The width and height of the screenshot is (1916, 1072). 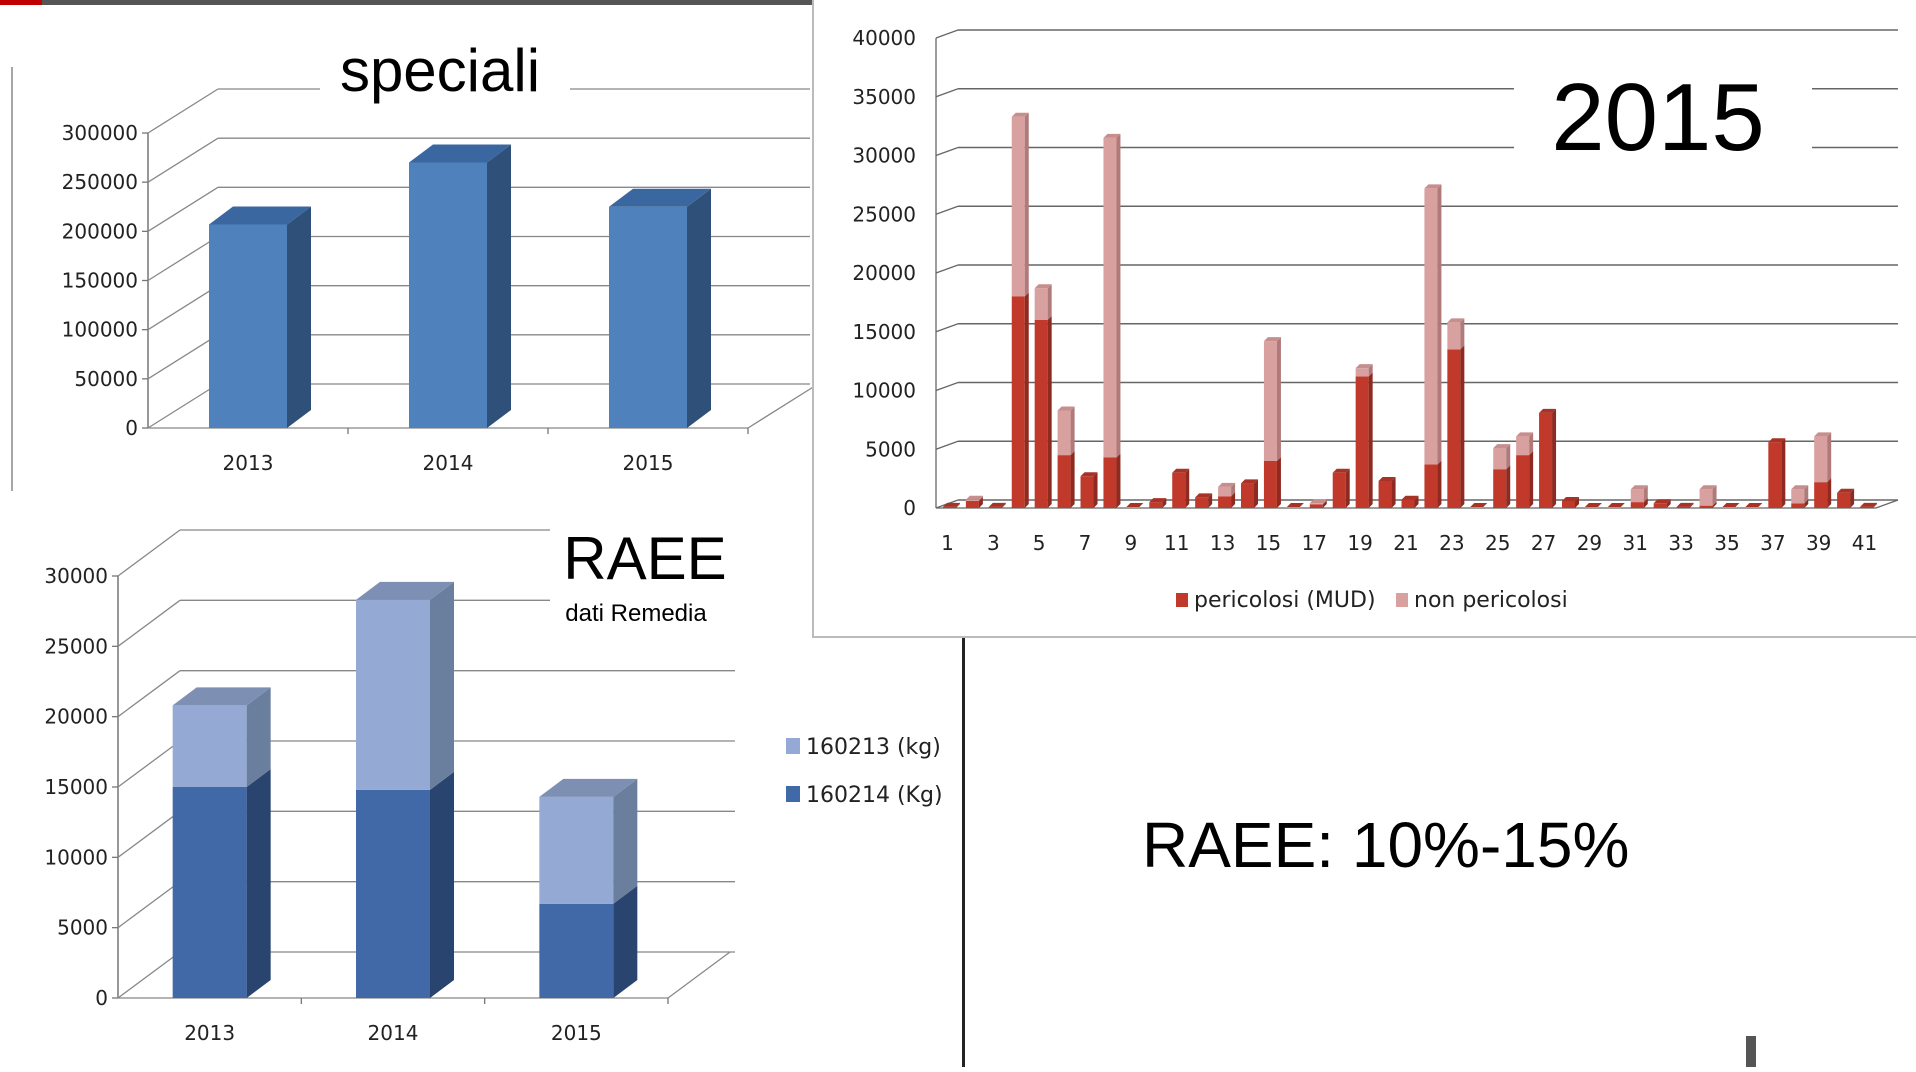 I want to click on x-tick-label: 21, so click(x=1405, y=543).